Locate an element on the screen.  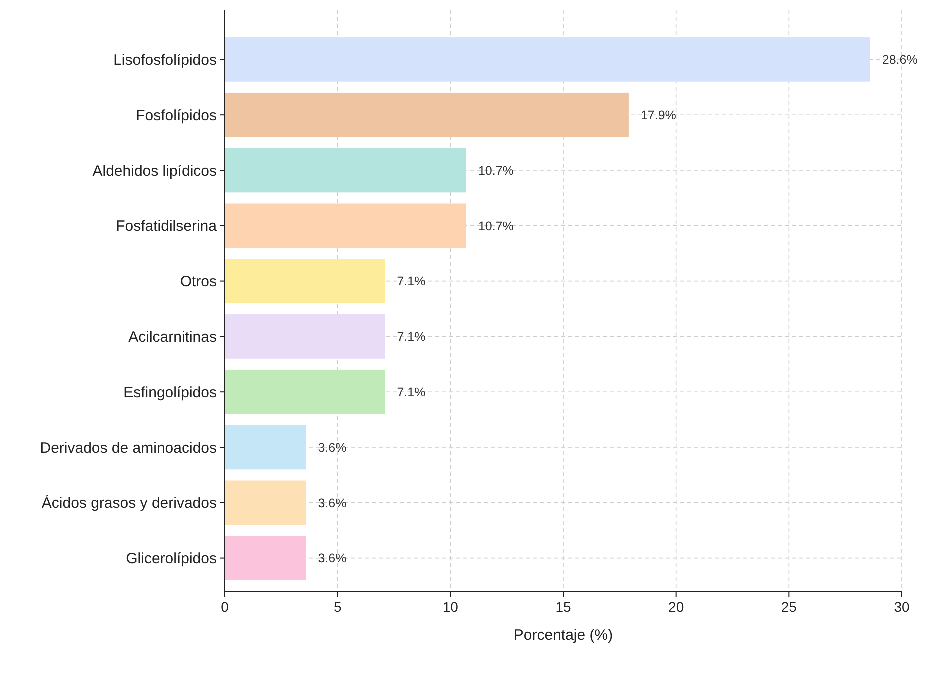
y-tick-label: Fosfatidilserina is located at coordinates (167, 227).